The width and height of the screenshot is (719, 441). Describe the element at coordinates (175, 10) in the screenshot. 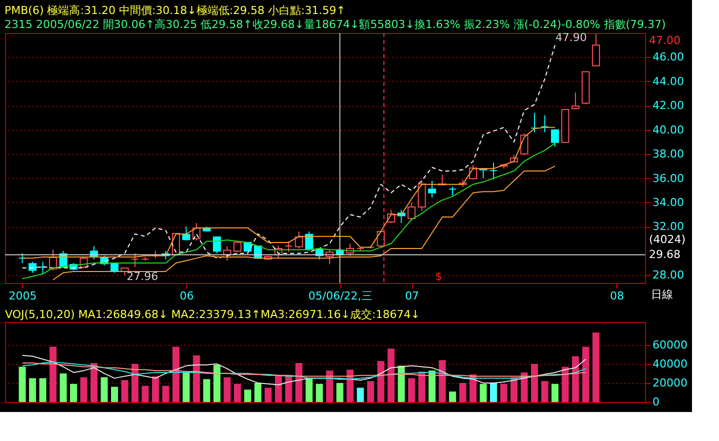

I see `chart-title: PMB(6) 極端高:31.20 中間價:30.18↓極端低:29.58 小白點:31.59↑` at that location.